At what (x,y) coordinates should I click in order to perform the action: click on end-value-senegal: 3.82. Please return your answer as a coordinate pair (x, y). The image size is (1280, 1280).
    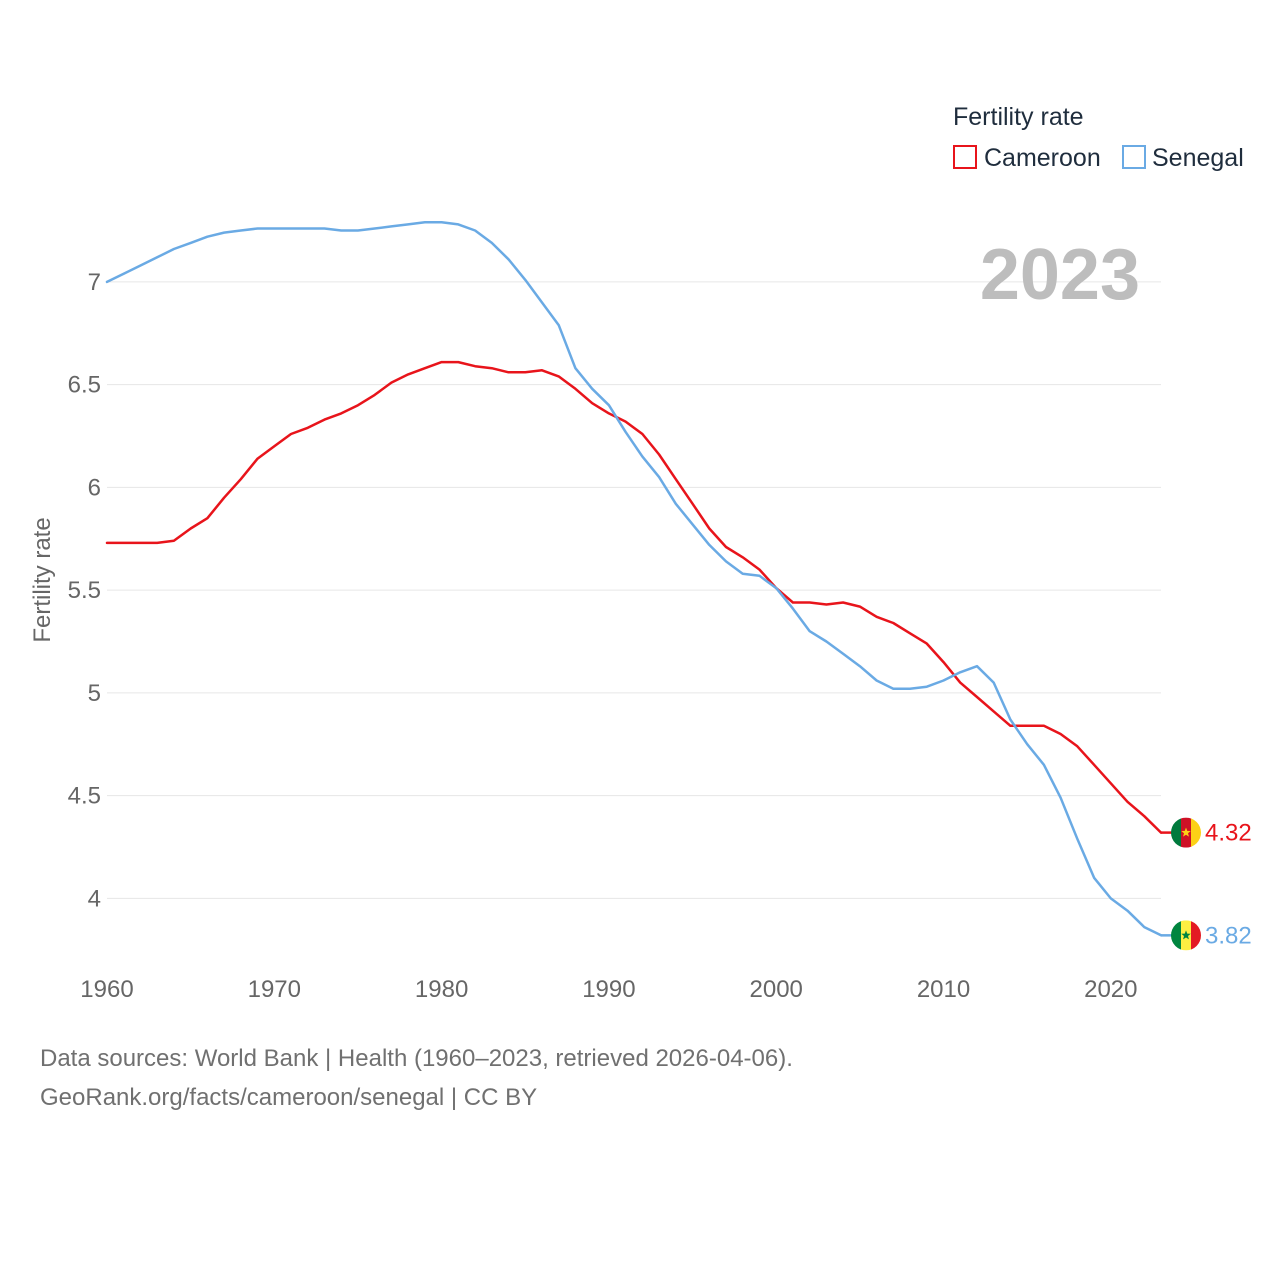
    Looking at the image, I should click on (1228, 935).